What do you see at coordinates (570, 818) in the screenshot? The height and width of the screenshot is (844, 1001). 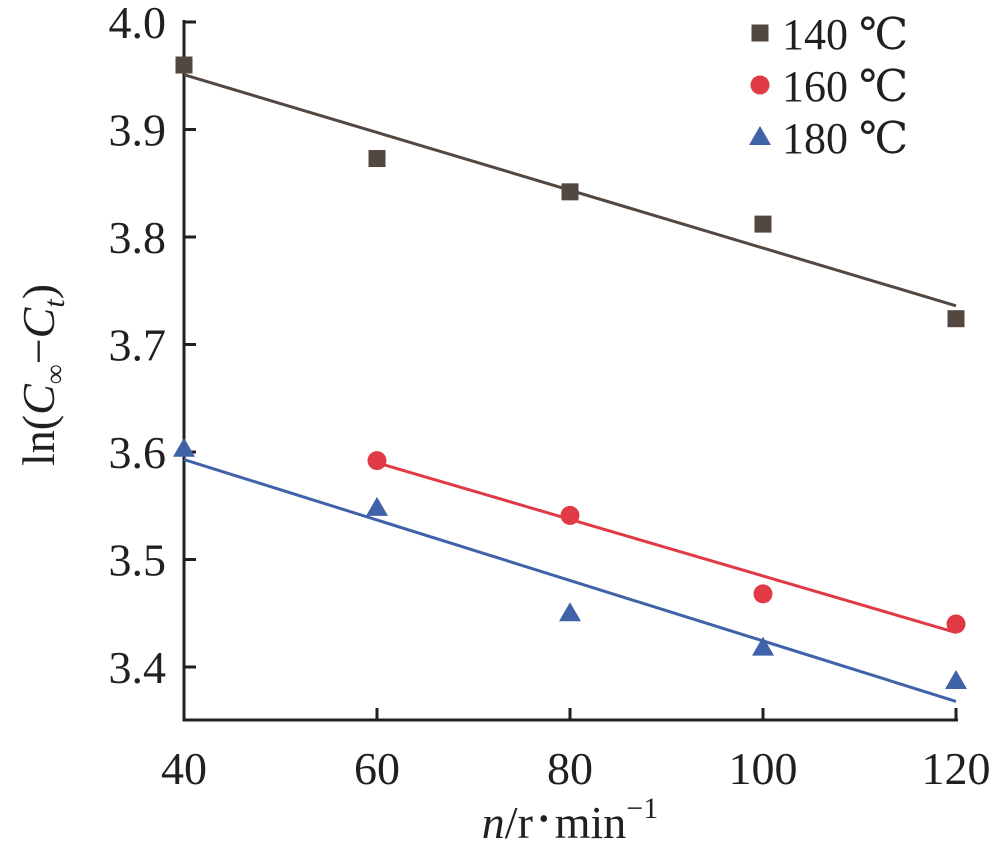 I see `x-axis-title: n/r • min−1` at bounding box center [570, 818].